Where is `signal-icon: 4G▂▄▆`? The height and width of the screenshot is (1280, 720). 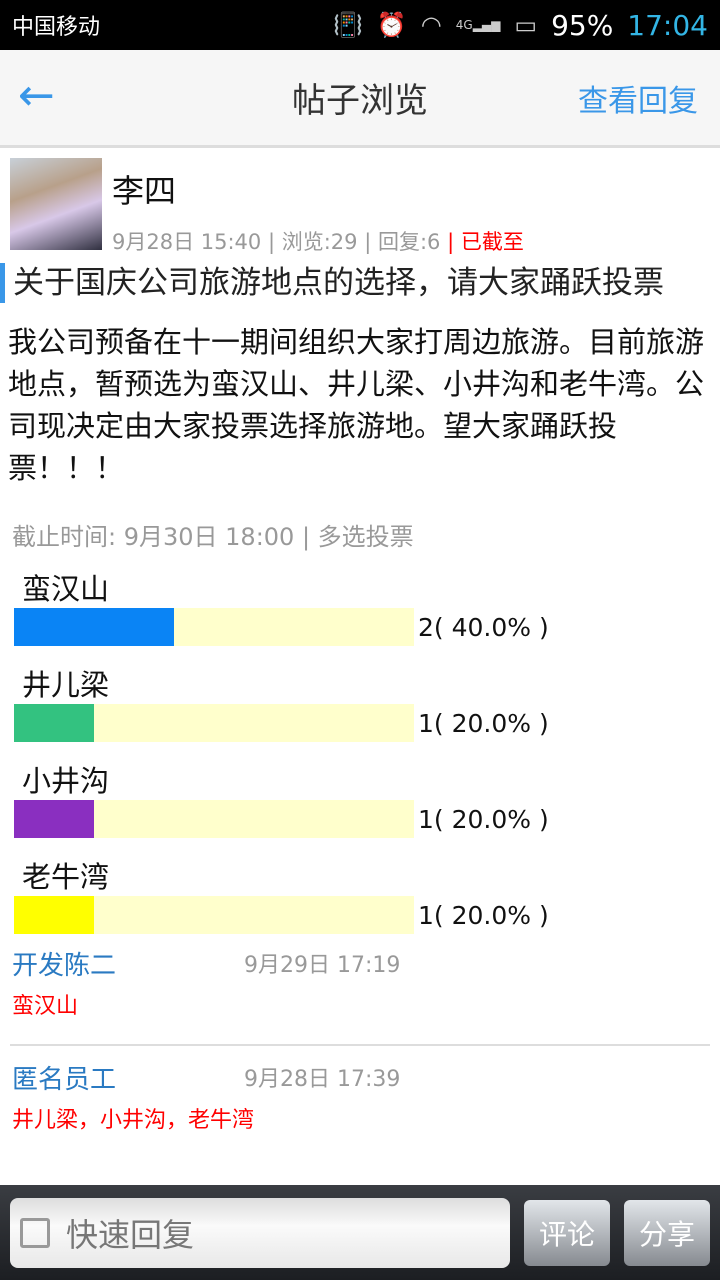 signal-icon: 4G▂▄▆ is located at coordinates (478, 25).